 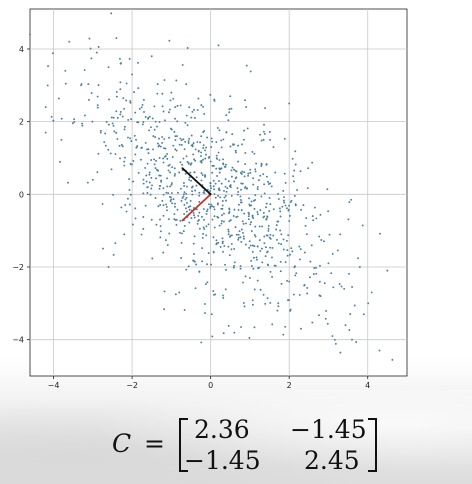 I want to click on y-tick-label: 0, so click(x=21, y=194).